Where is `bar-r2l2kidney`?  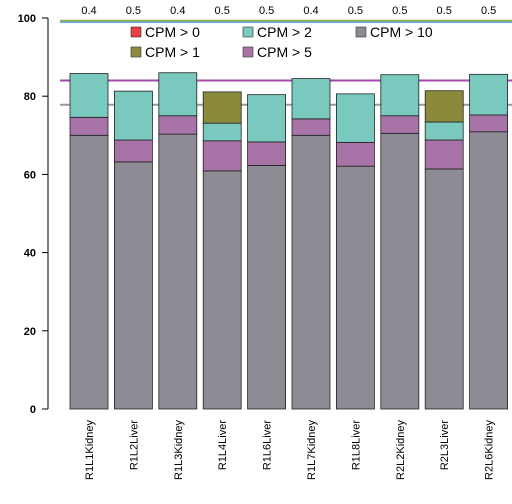
bar-r2l2kidney is located at coordinates (400, 242).